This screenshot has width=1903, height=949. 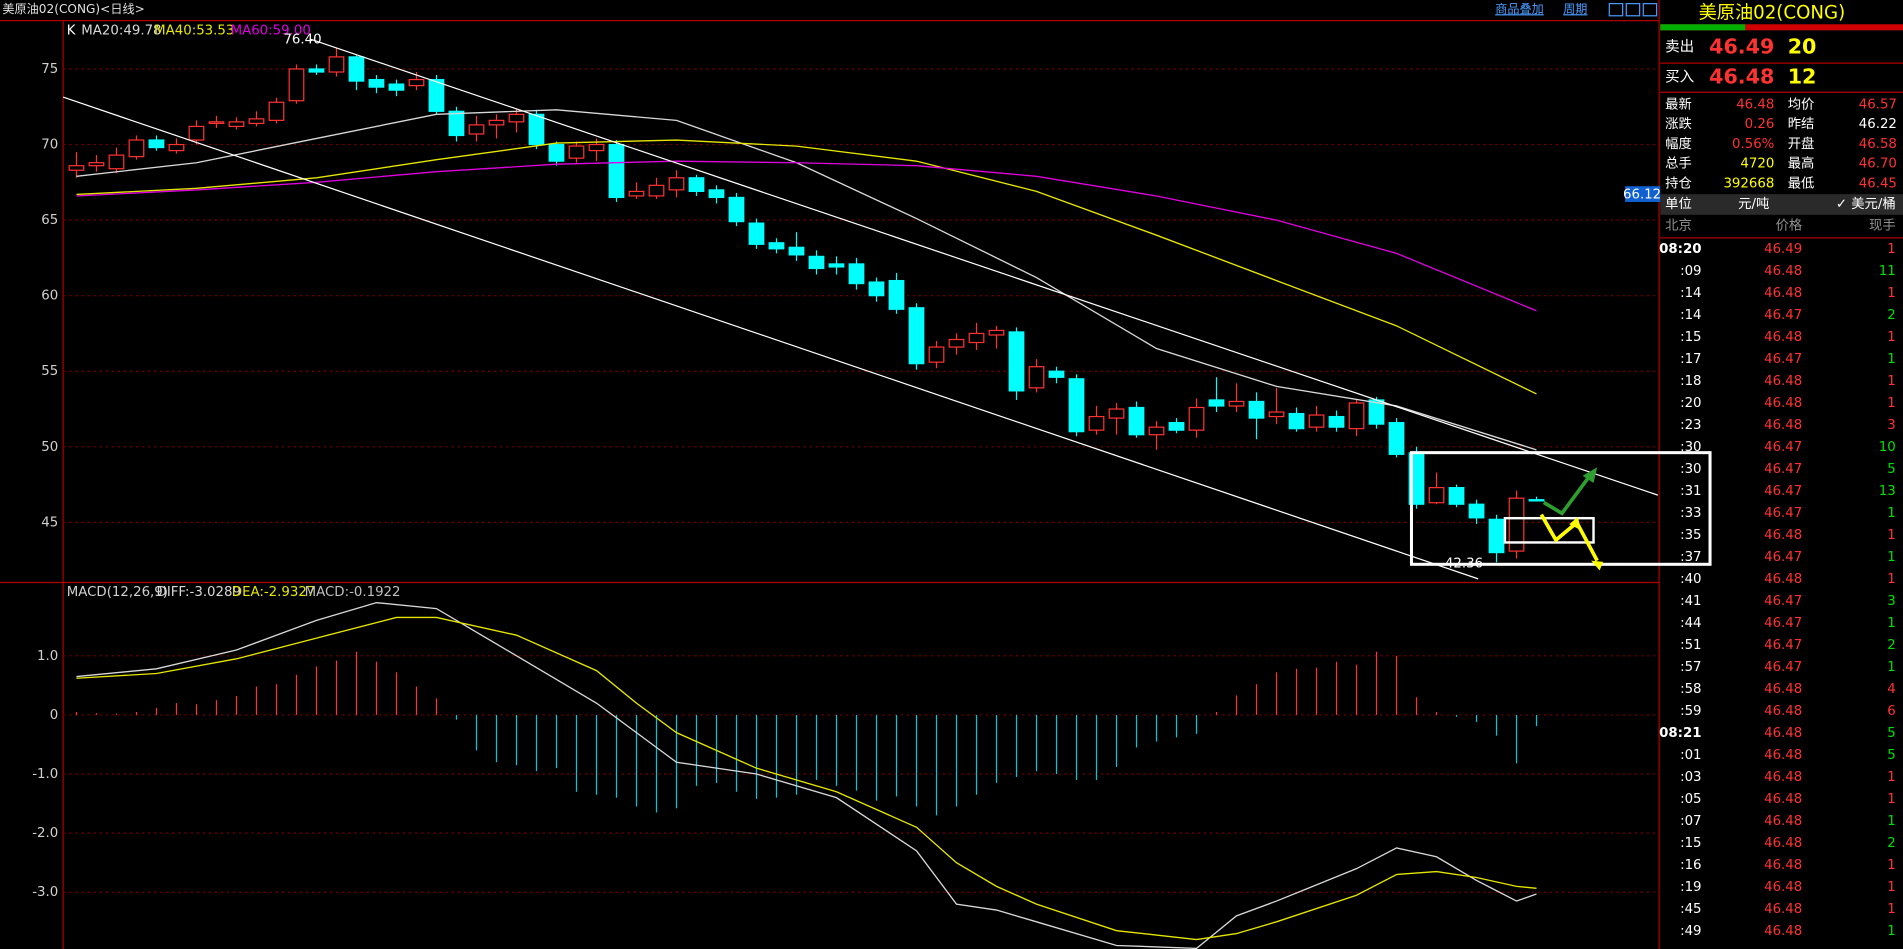 What do you see at coordinates (1519, 8) in the screenshot?
I see `link: 商品叠加` at bounding box center [1519, 8].